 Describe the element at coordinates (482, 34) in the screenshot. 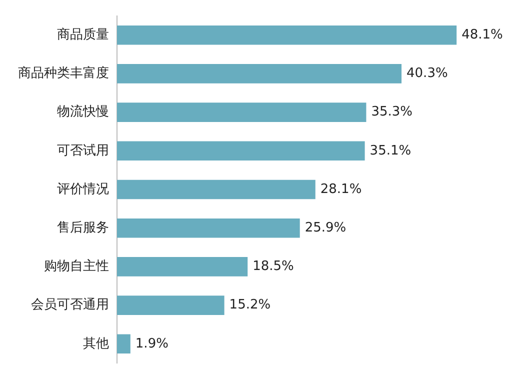

I see `data-label: 48.1%` at that location.